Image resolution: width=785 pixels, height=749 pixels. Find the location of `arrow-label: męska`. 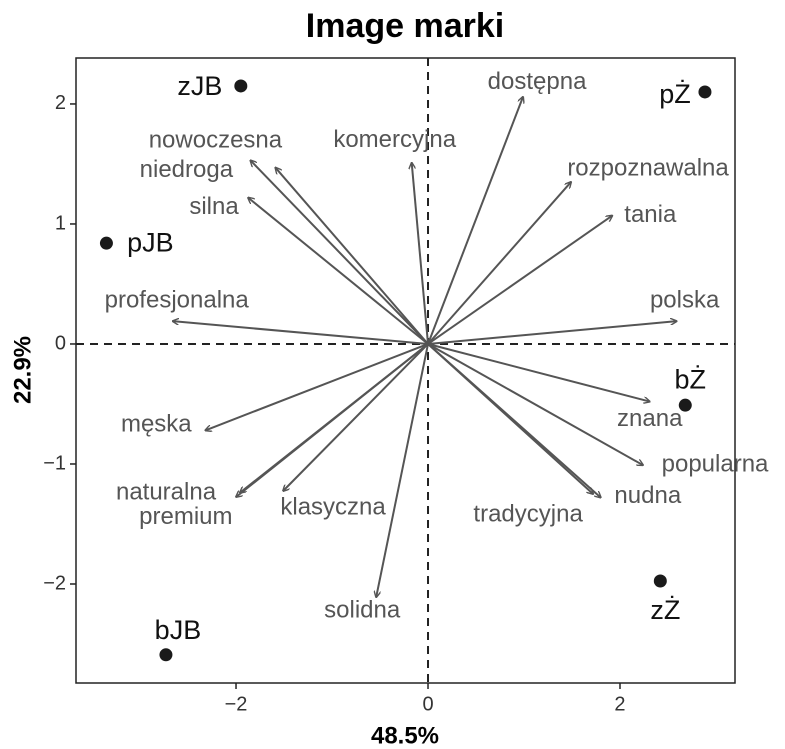

arrow-label: męska is located at coordinates (156, 424).